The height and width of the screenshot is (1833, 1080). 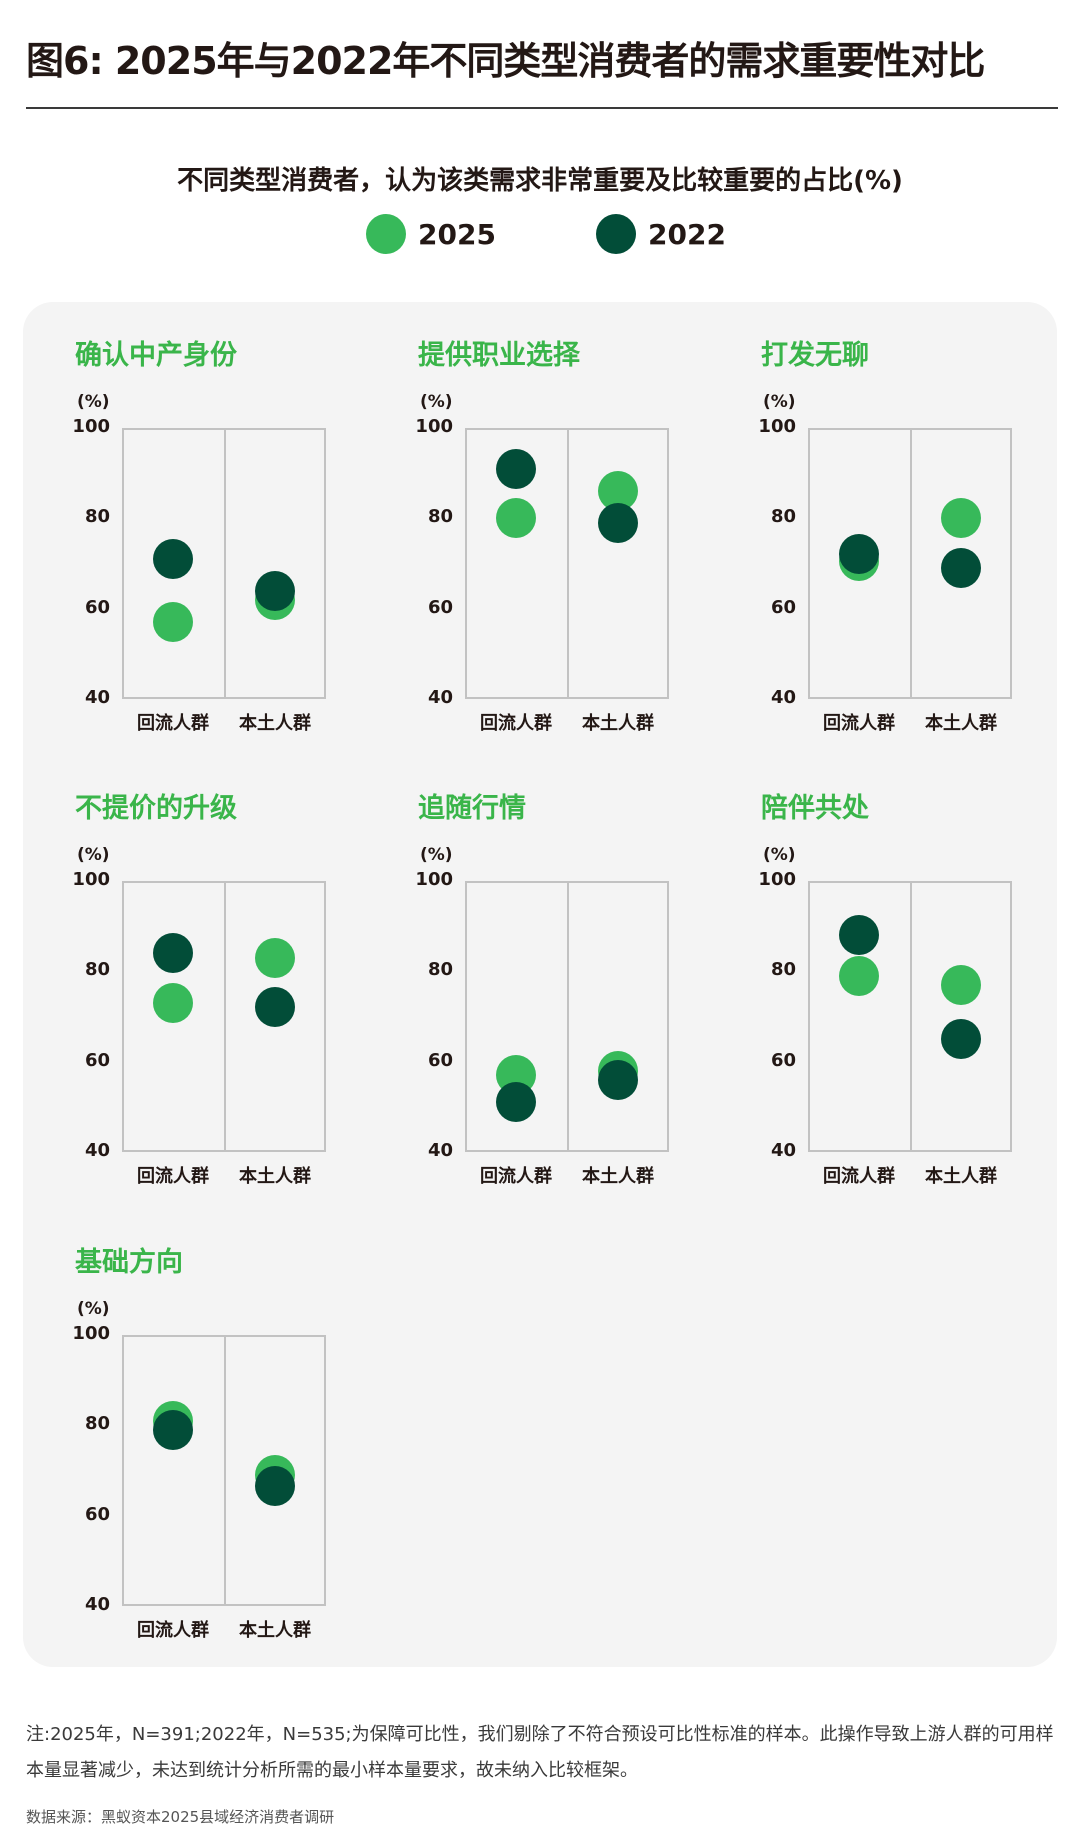 What do you see at coordinates (386, 234) in the screenshot?
I see `legend-swatch-2025` at bounding box center [386, 234].